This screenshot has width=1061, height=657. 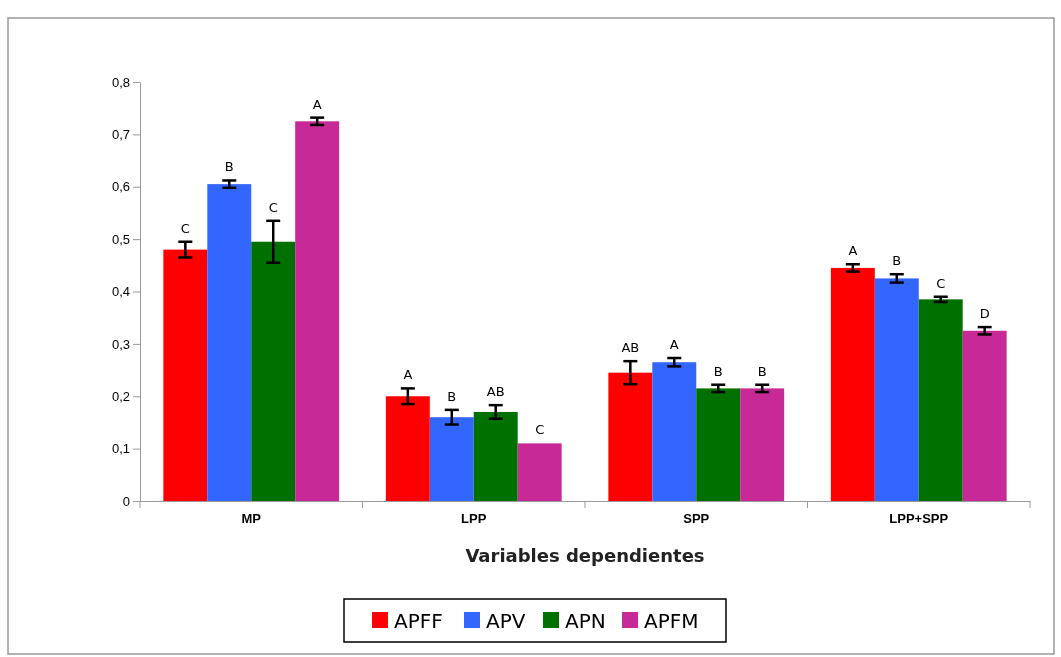 What do you see at coordinates (120, 396) in the screenshot?
I see `y-tick-label: 0,2` at bounding box center [120, 396].